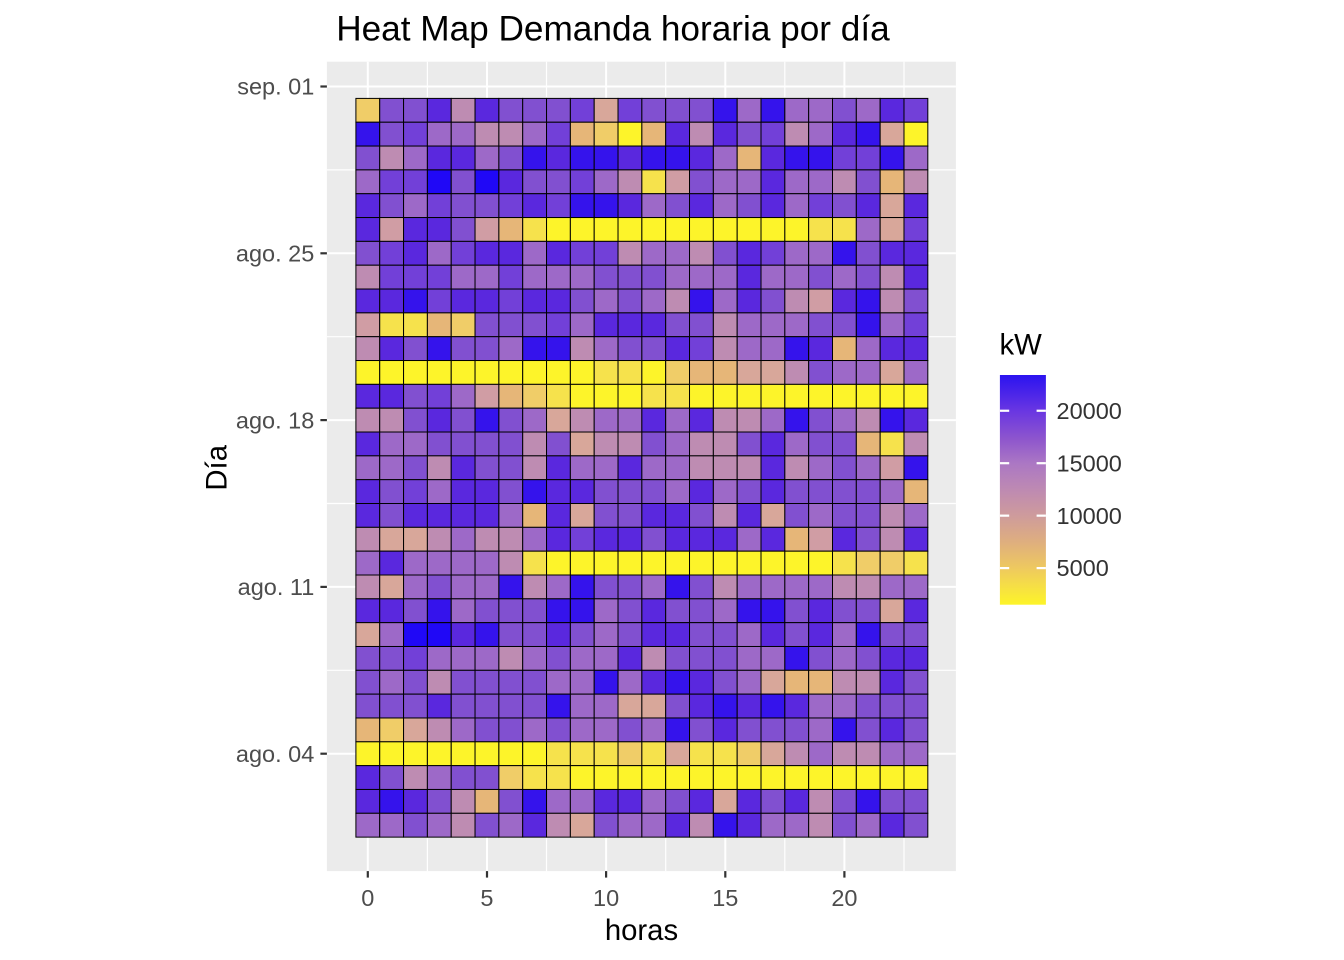 Image resolution: width=1344 pixels, height=960 pixels. Describe the element at coordinates (613, 29) in the screenshot. I see `svg-text:Heat Map Demanda horaria por d: Heat Map Demanda horaria por día` at that location.